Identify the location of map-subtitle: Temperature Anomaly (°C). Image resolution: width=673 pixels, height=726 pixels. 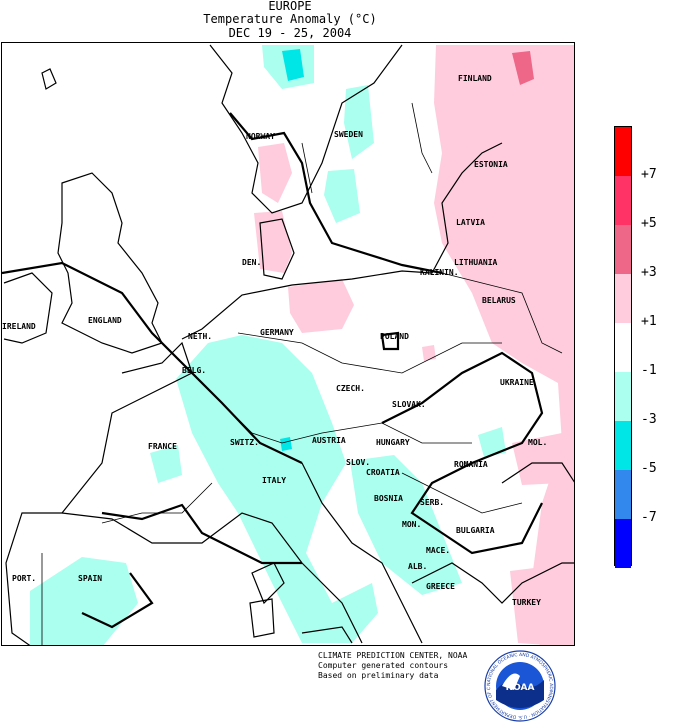
(290, 19).